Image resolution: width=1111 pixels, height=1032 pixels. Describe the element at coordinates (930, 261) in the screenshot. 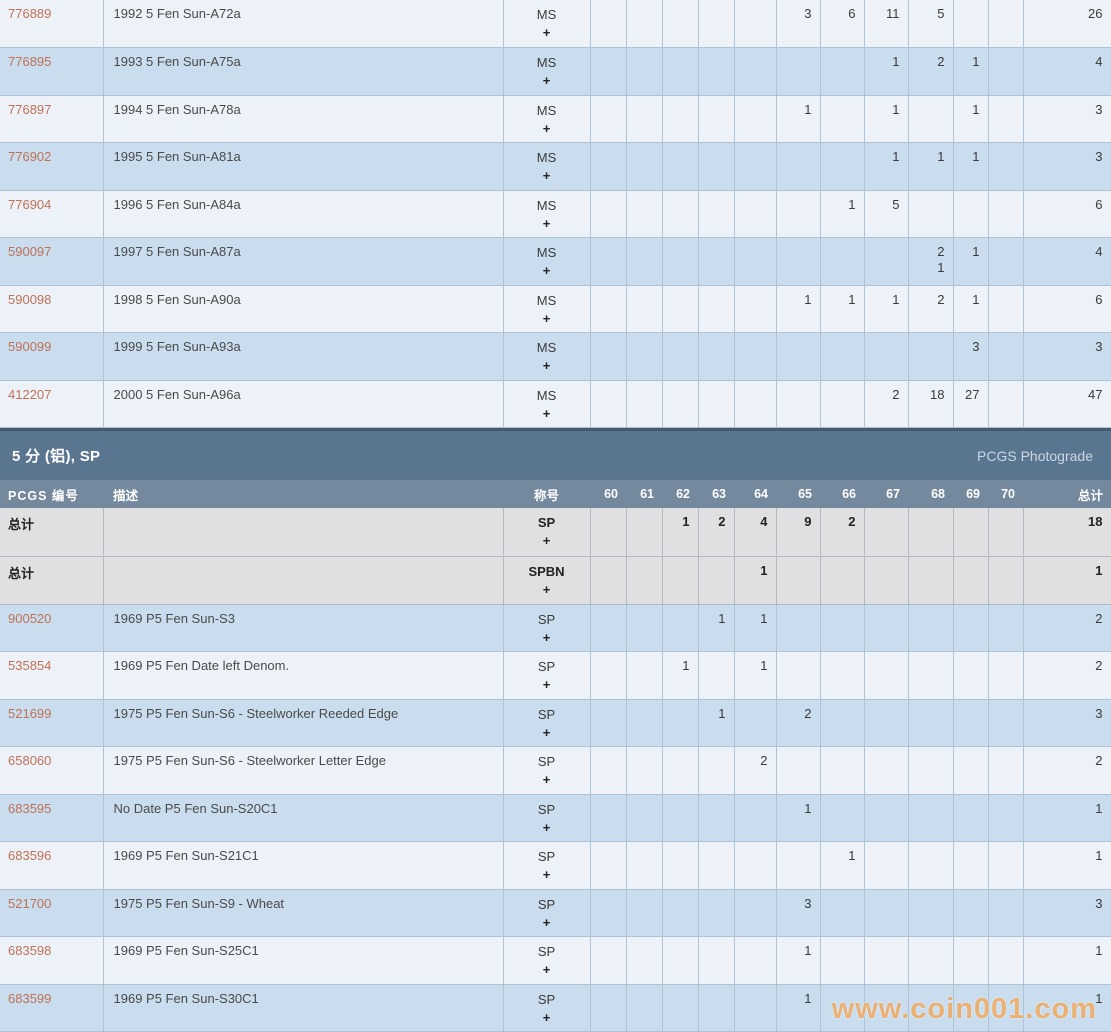

I see `grade-68-cell: 2 1` at that location.